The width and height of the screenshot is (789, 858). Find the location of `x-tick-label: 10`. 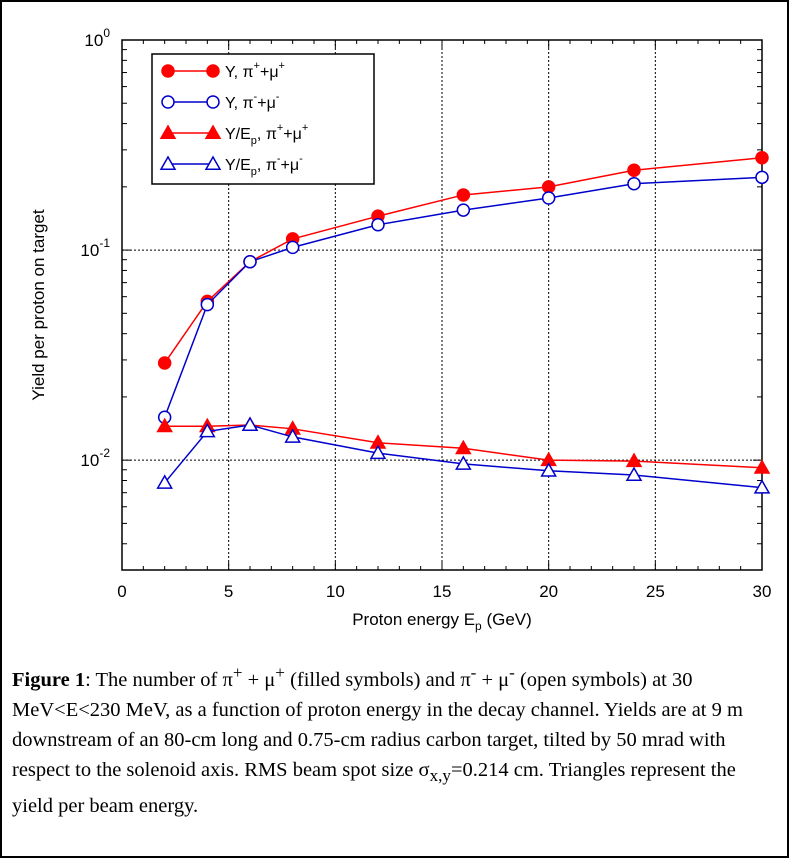

x-tick-label: 10 is located at coordinates (335, 591).